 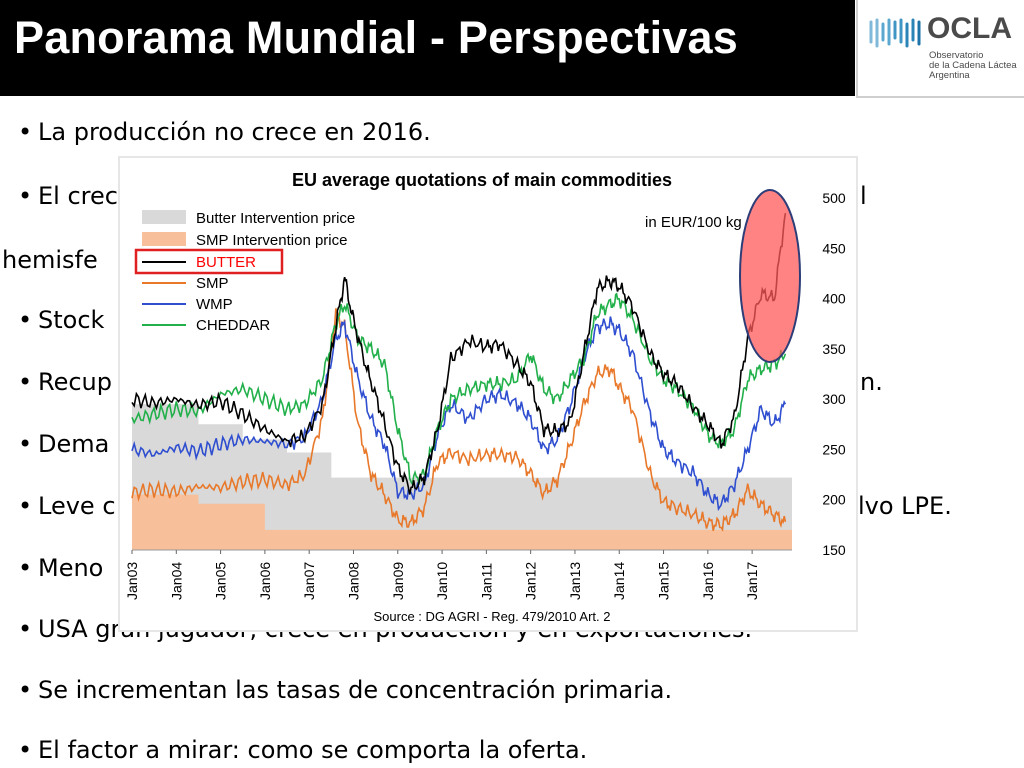 I want to click on x-tick-label: Jan17, so click(x=752, y=581).